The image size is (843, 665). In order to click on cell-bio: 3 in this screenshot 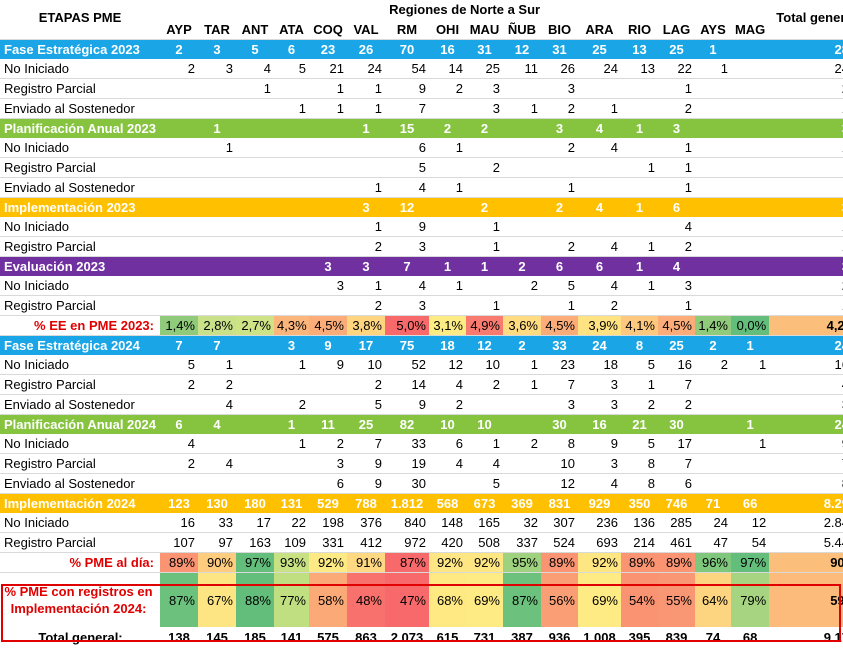, I will do `click(559, 404)`.